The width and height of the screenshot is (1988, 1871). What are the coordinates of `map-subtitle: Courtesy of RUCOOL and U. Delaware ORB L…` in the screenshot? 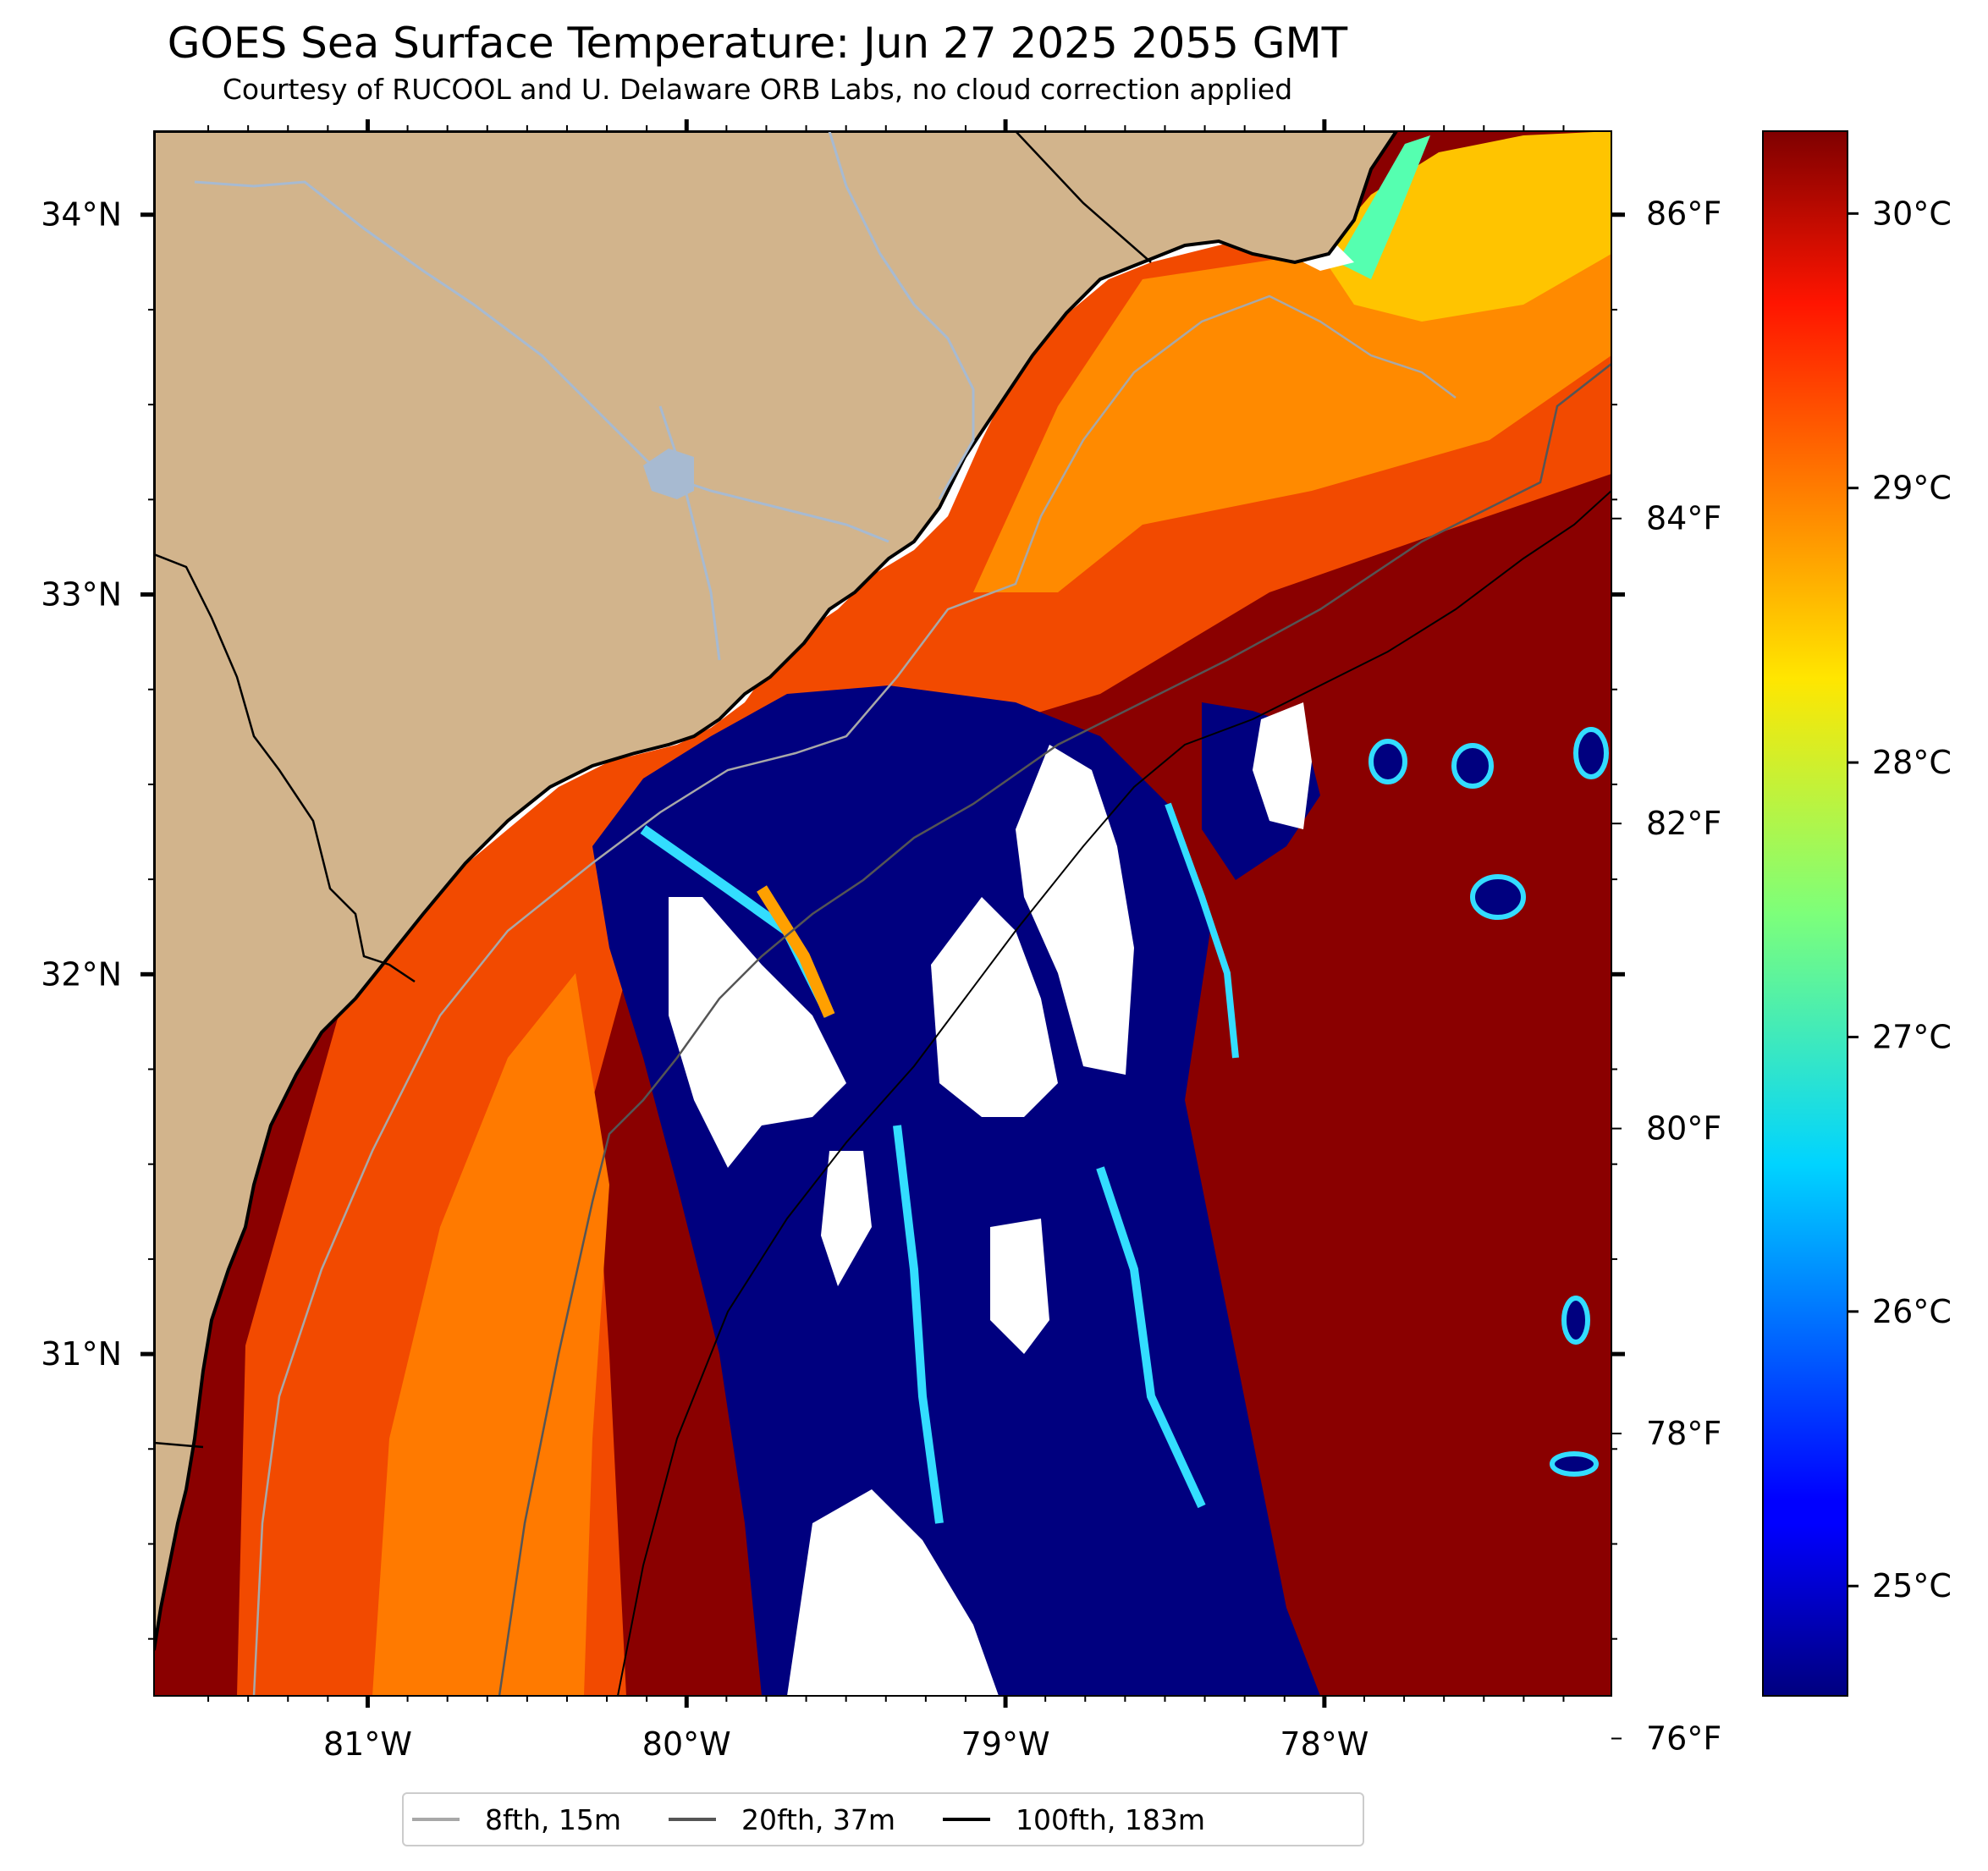 It's located at (757, 90).